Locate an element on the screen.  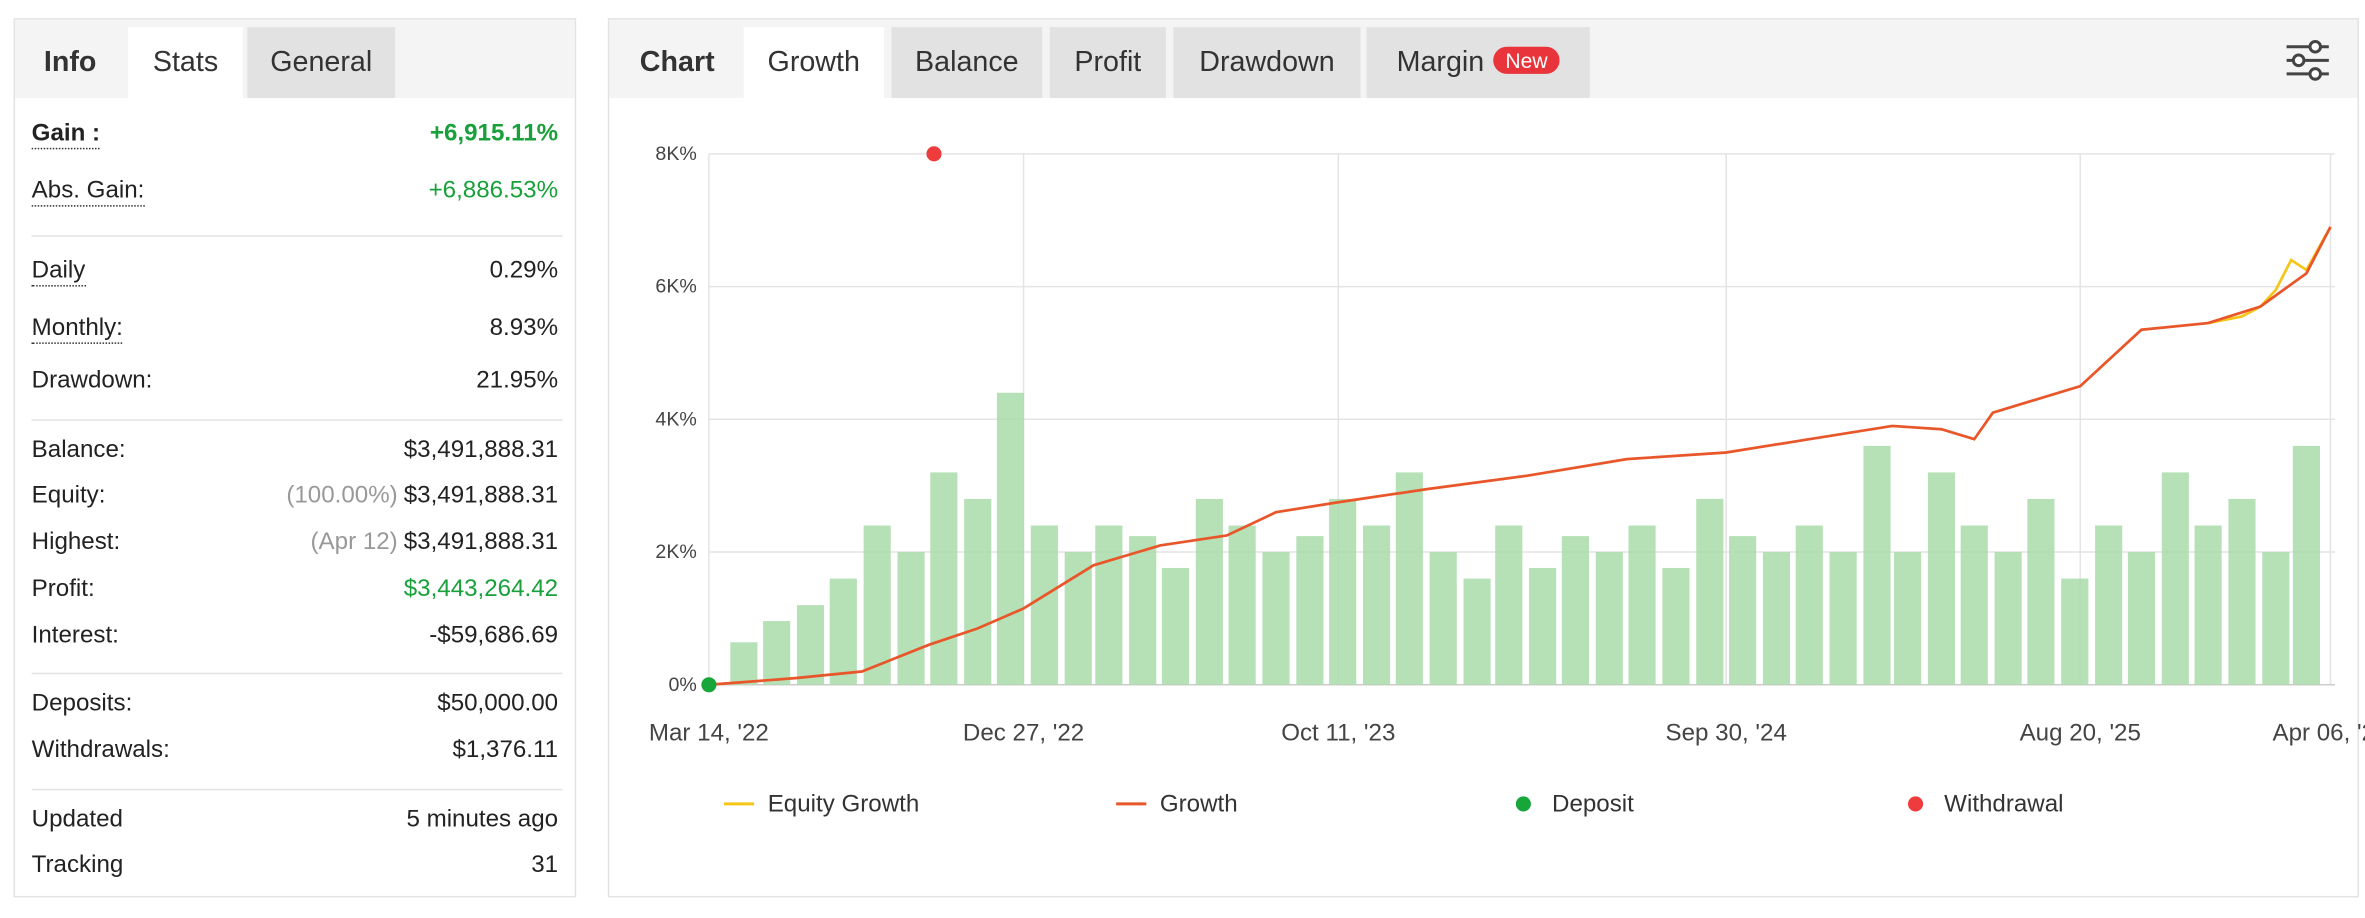
legend-label: Growth is located at coordinates (1199, 803).